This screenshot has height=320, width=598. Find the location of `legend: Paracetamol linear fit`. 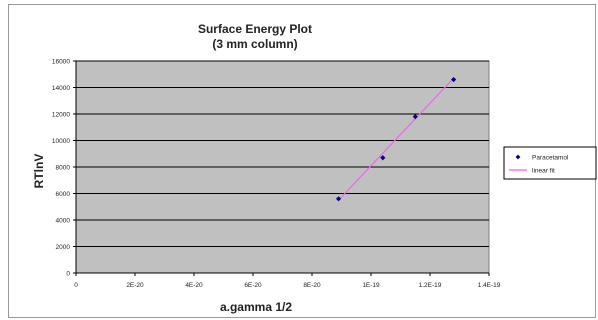

legend: Paracetamol linear fit is located at coordinates (550, 163).